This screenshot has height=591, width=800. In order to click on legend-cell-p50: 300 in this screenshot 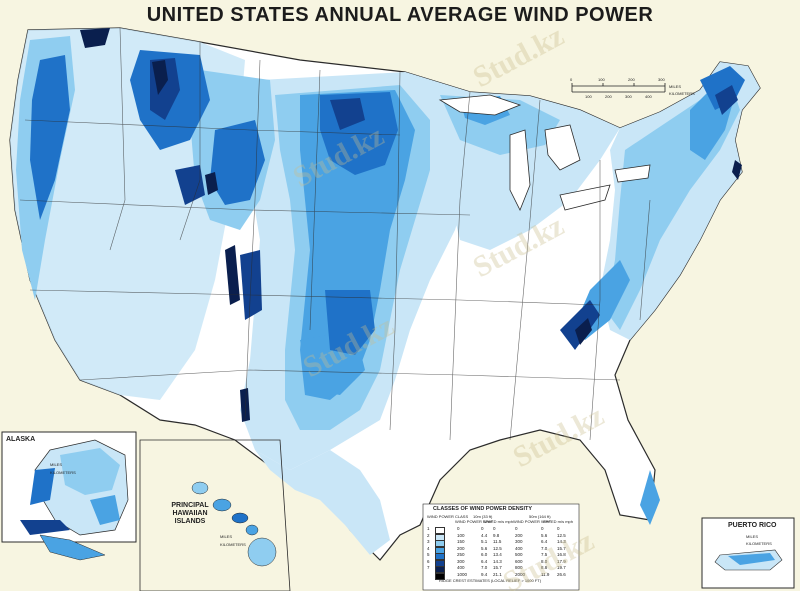, I will do `click(519, 541)`.